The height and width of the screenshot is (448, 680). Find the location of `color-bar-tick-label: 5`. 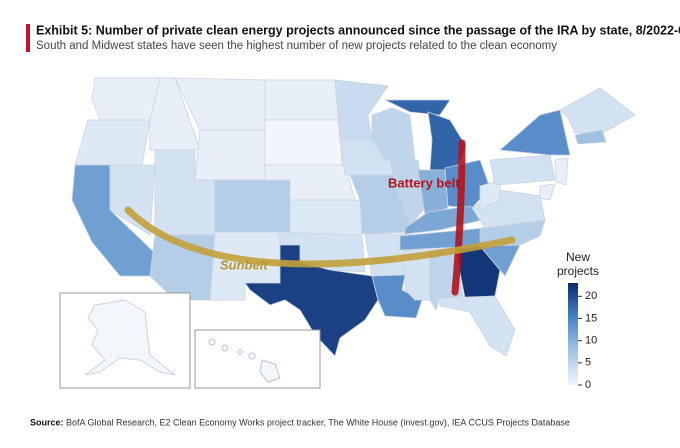

color-bar-tick-label: 5 is located at coordinates (588, 363).